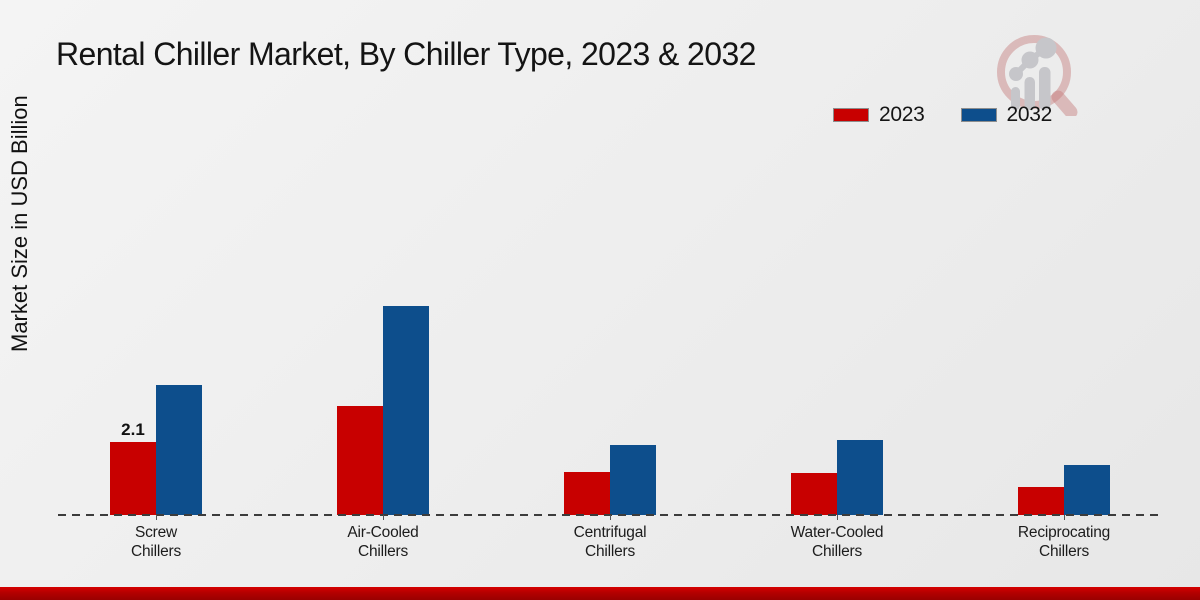  I want to click on axis-tick-water-cooled-chillers, so click(837, 517).